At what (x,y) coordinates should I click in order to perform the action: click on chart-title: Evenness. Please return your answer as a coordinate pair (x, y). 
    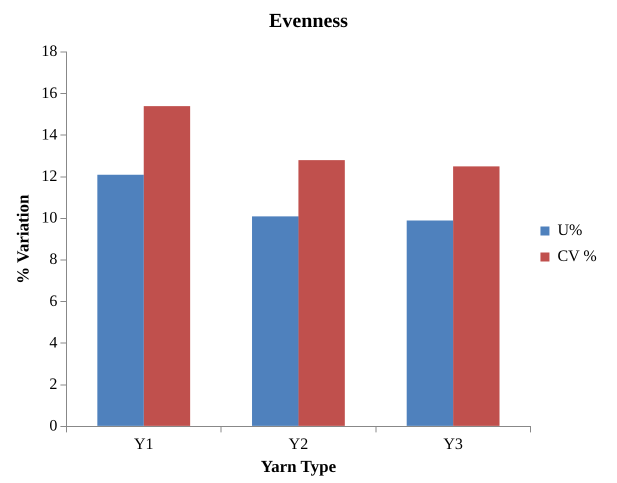
    Looking at the image, I should click on (308, 21).